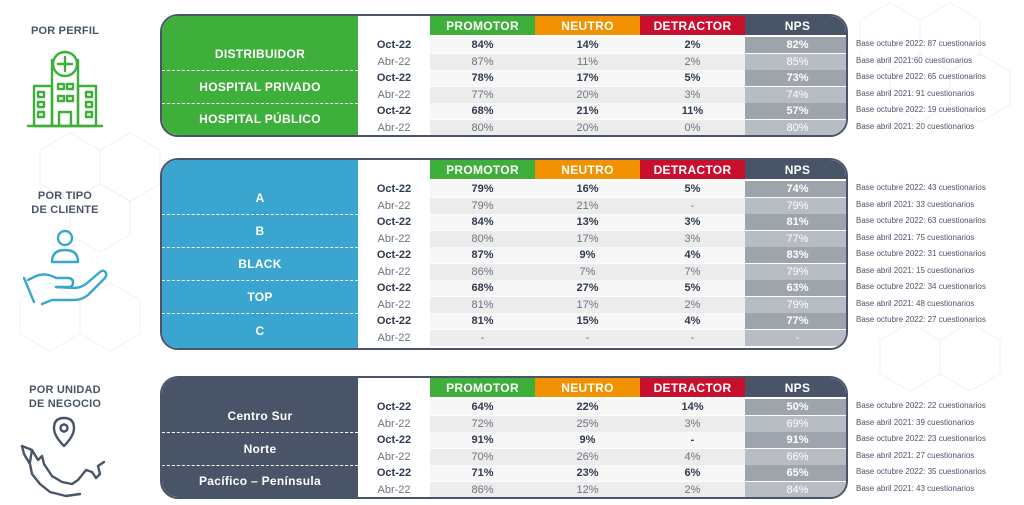  Describe the element at coordinates (795, 489) in the screenshot. I see `nps-cell: 84%` at that location.